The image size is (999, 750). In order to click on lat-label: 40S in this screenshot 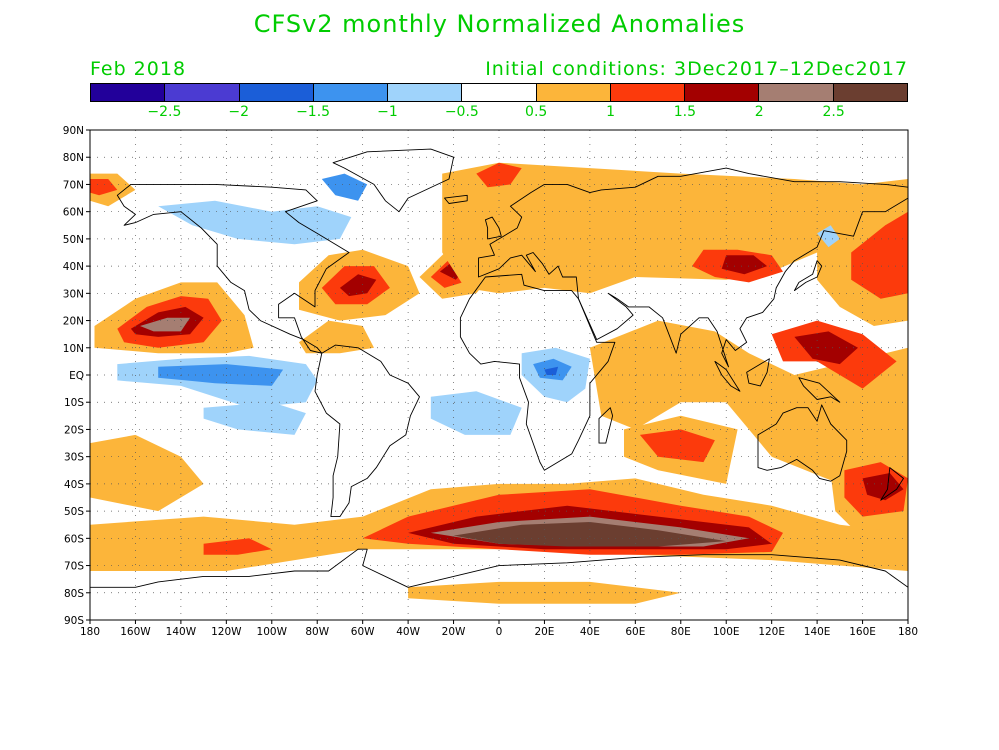, I will do `click(74, 485)`.